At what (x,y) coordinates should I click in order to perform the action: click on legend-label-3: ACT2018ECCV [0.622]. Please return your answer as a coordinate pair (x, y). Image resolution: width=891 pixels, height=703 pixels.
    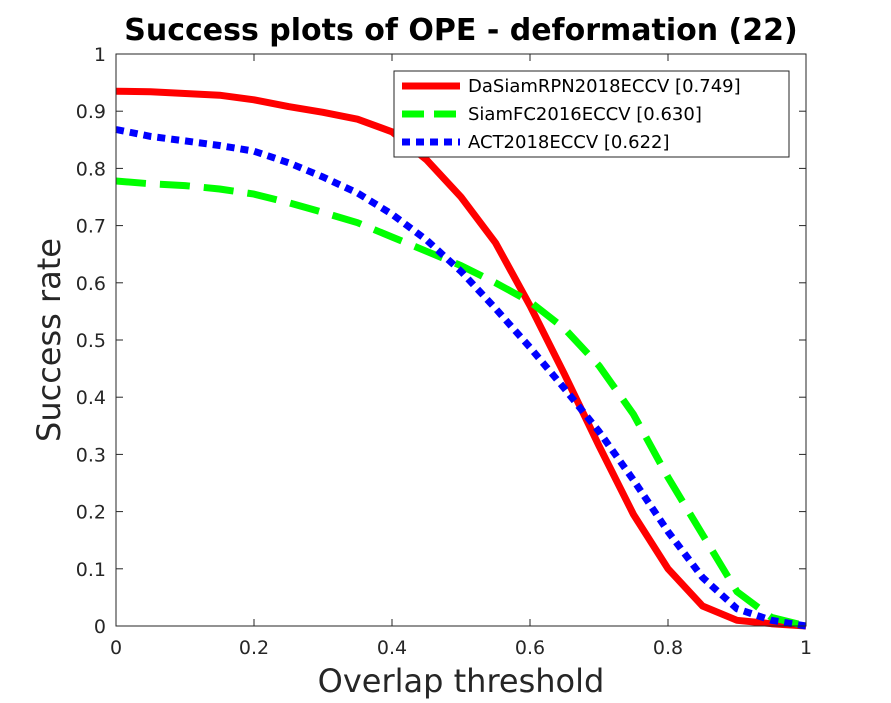
    Looking at the image, I should click on (569, 142).